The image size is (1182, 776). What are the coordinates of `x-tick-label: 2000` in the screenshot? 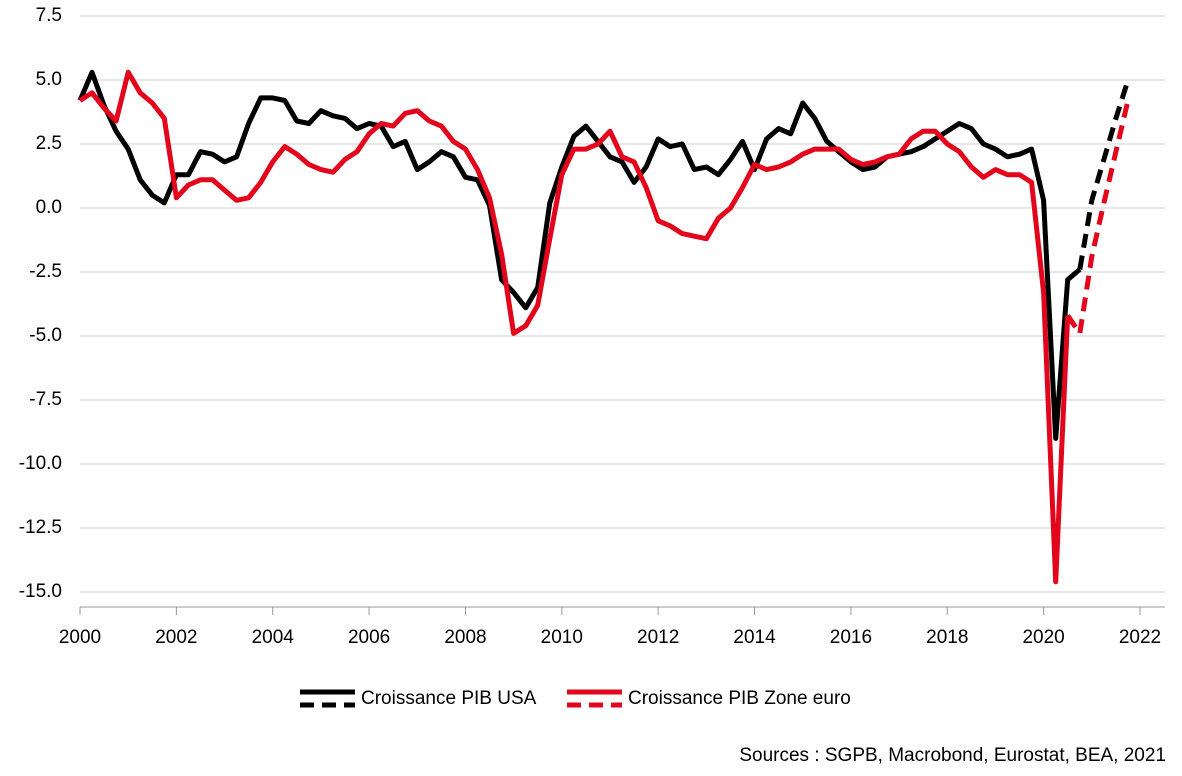 It's located at (80, 637).